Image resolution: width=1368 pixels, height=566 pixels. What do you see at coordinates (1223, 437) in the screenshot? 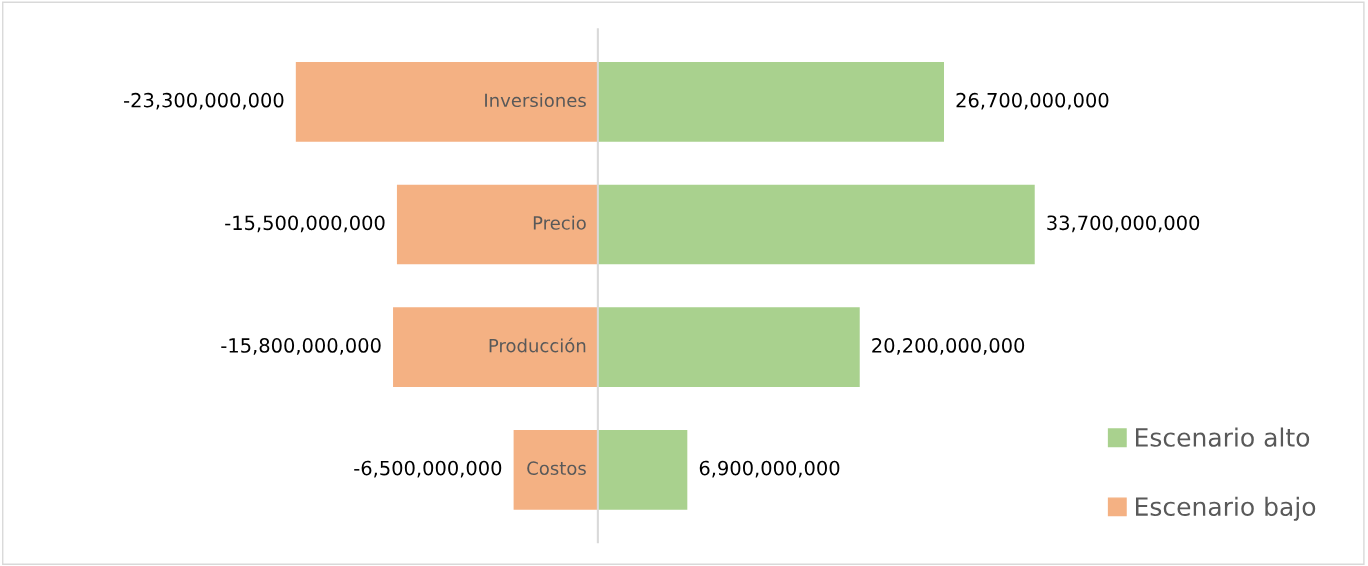
I see `legend-label: Escenario alto` at bounding box center [1223, 437].